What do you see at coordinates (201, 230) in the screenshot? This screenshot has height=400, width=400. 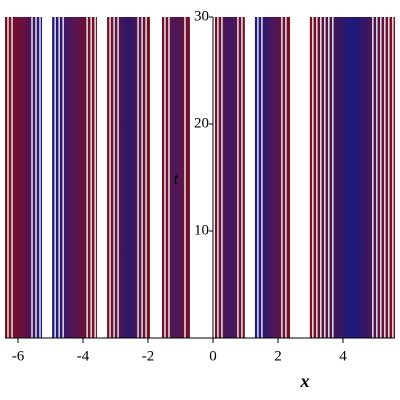 I see `y-tick-label: 10` at bounding box center [201, 230].